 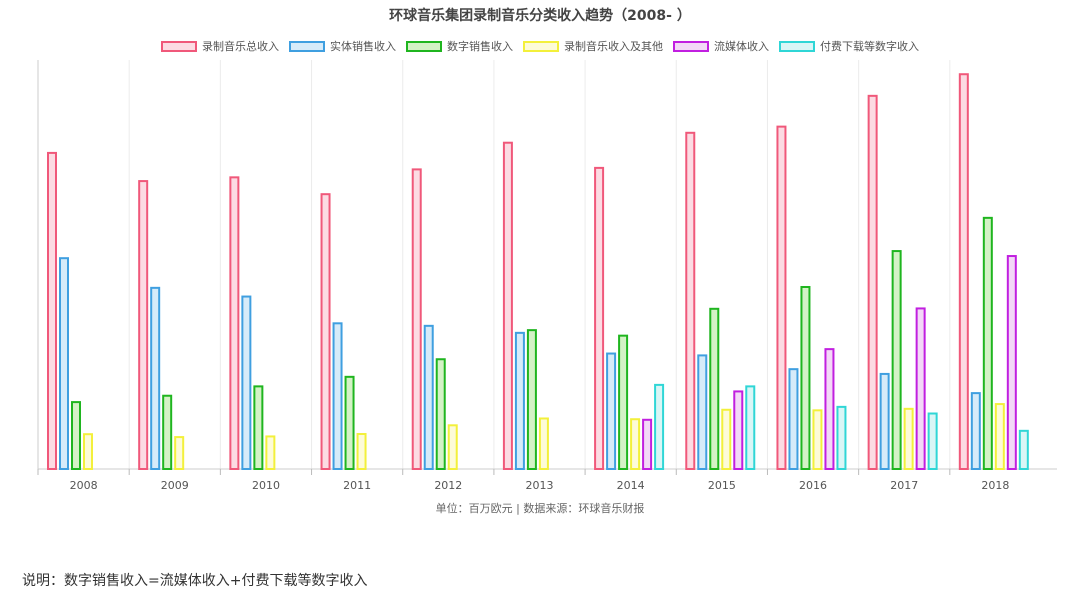 I want to click on x-tick-label: 2008, so click(x=84, y=485).